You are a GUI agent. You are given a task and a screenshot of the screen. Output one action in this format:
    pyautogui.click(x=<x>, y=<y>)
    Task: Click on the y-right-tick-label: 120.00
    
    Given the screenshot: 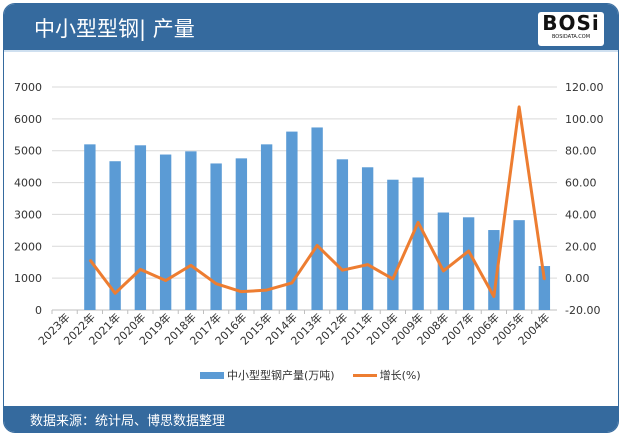 What is the action you would take?
    pyautogui.click(x=584, y=87)
    